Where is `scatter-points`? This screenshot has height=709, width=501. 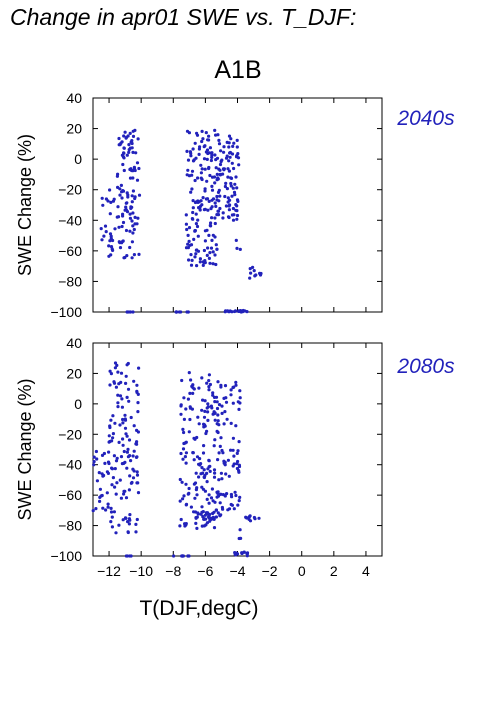 scatter-points is located at coordinates (176, 459).